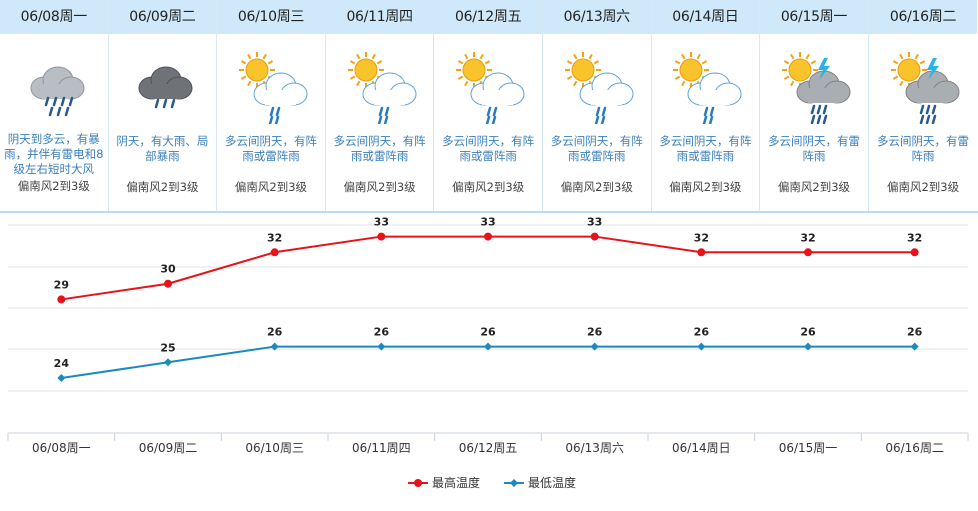 The width and height of the screenshot is (978, 511). I want to click on forecast-description: 阴天到多云，有暴雨，并伴有雷电和8级左右短时大风, so click(54, 154).